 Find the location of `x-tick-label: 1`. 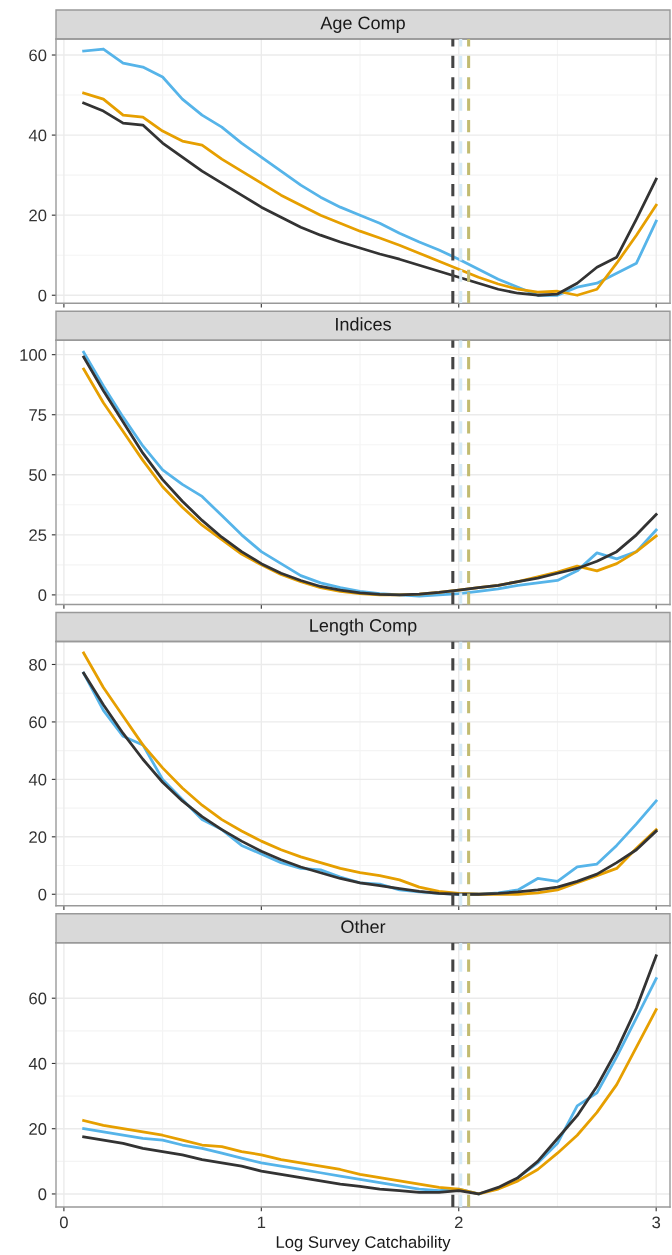

x-tick-label: 1 is located at coordinates (261, 1222).